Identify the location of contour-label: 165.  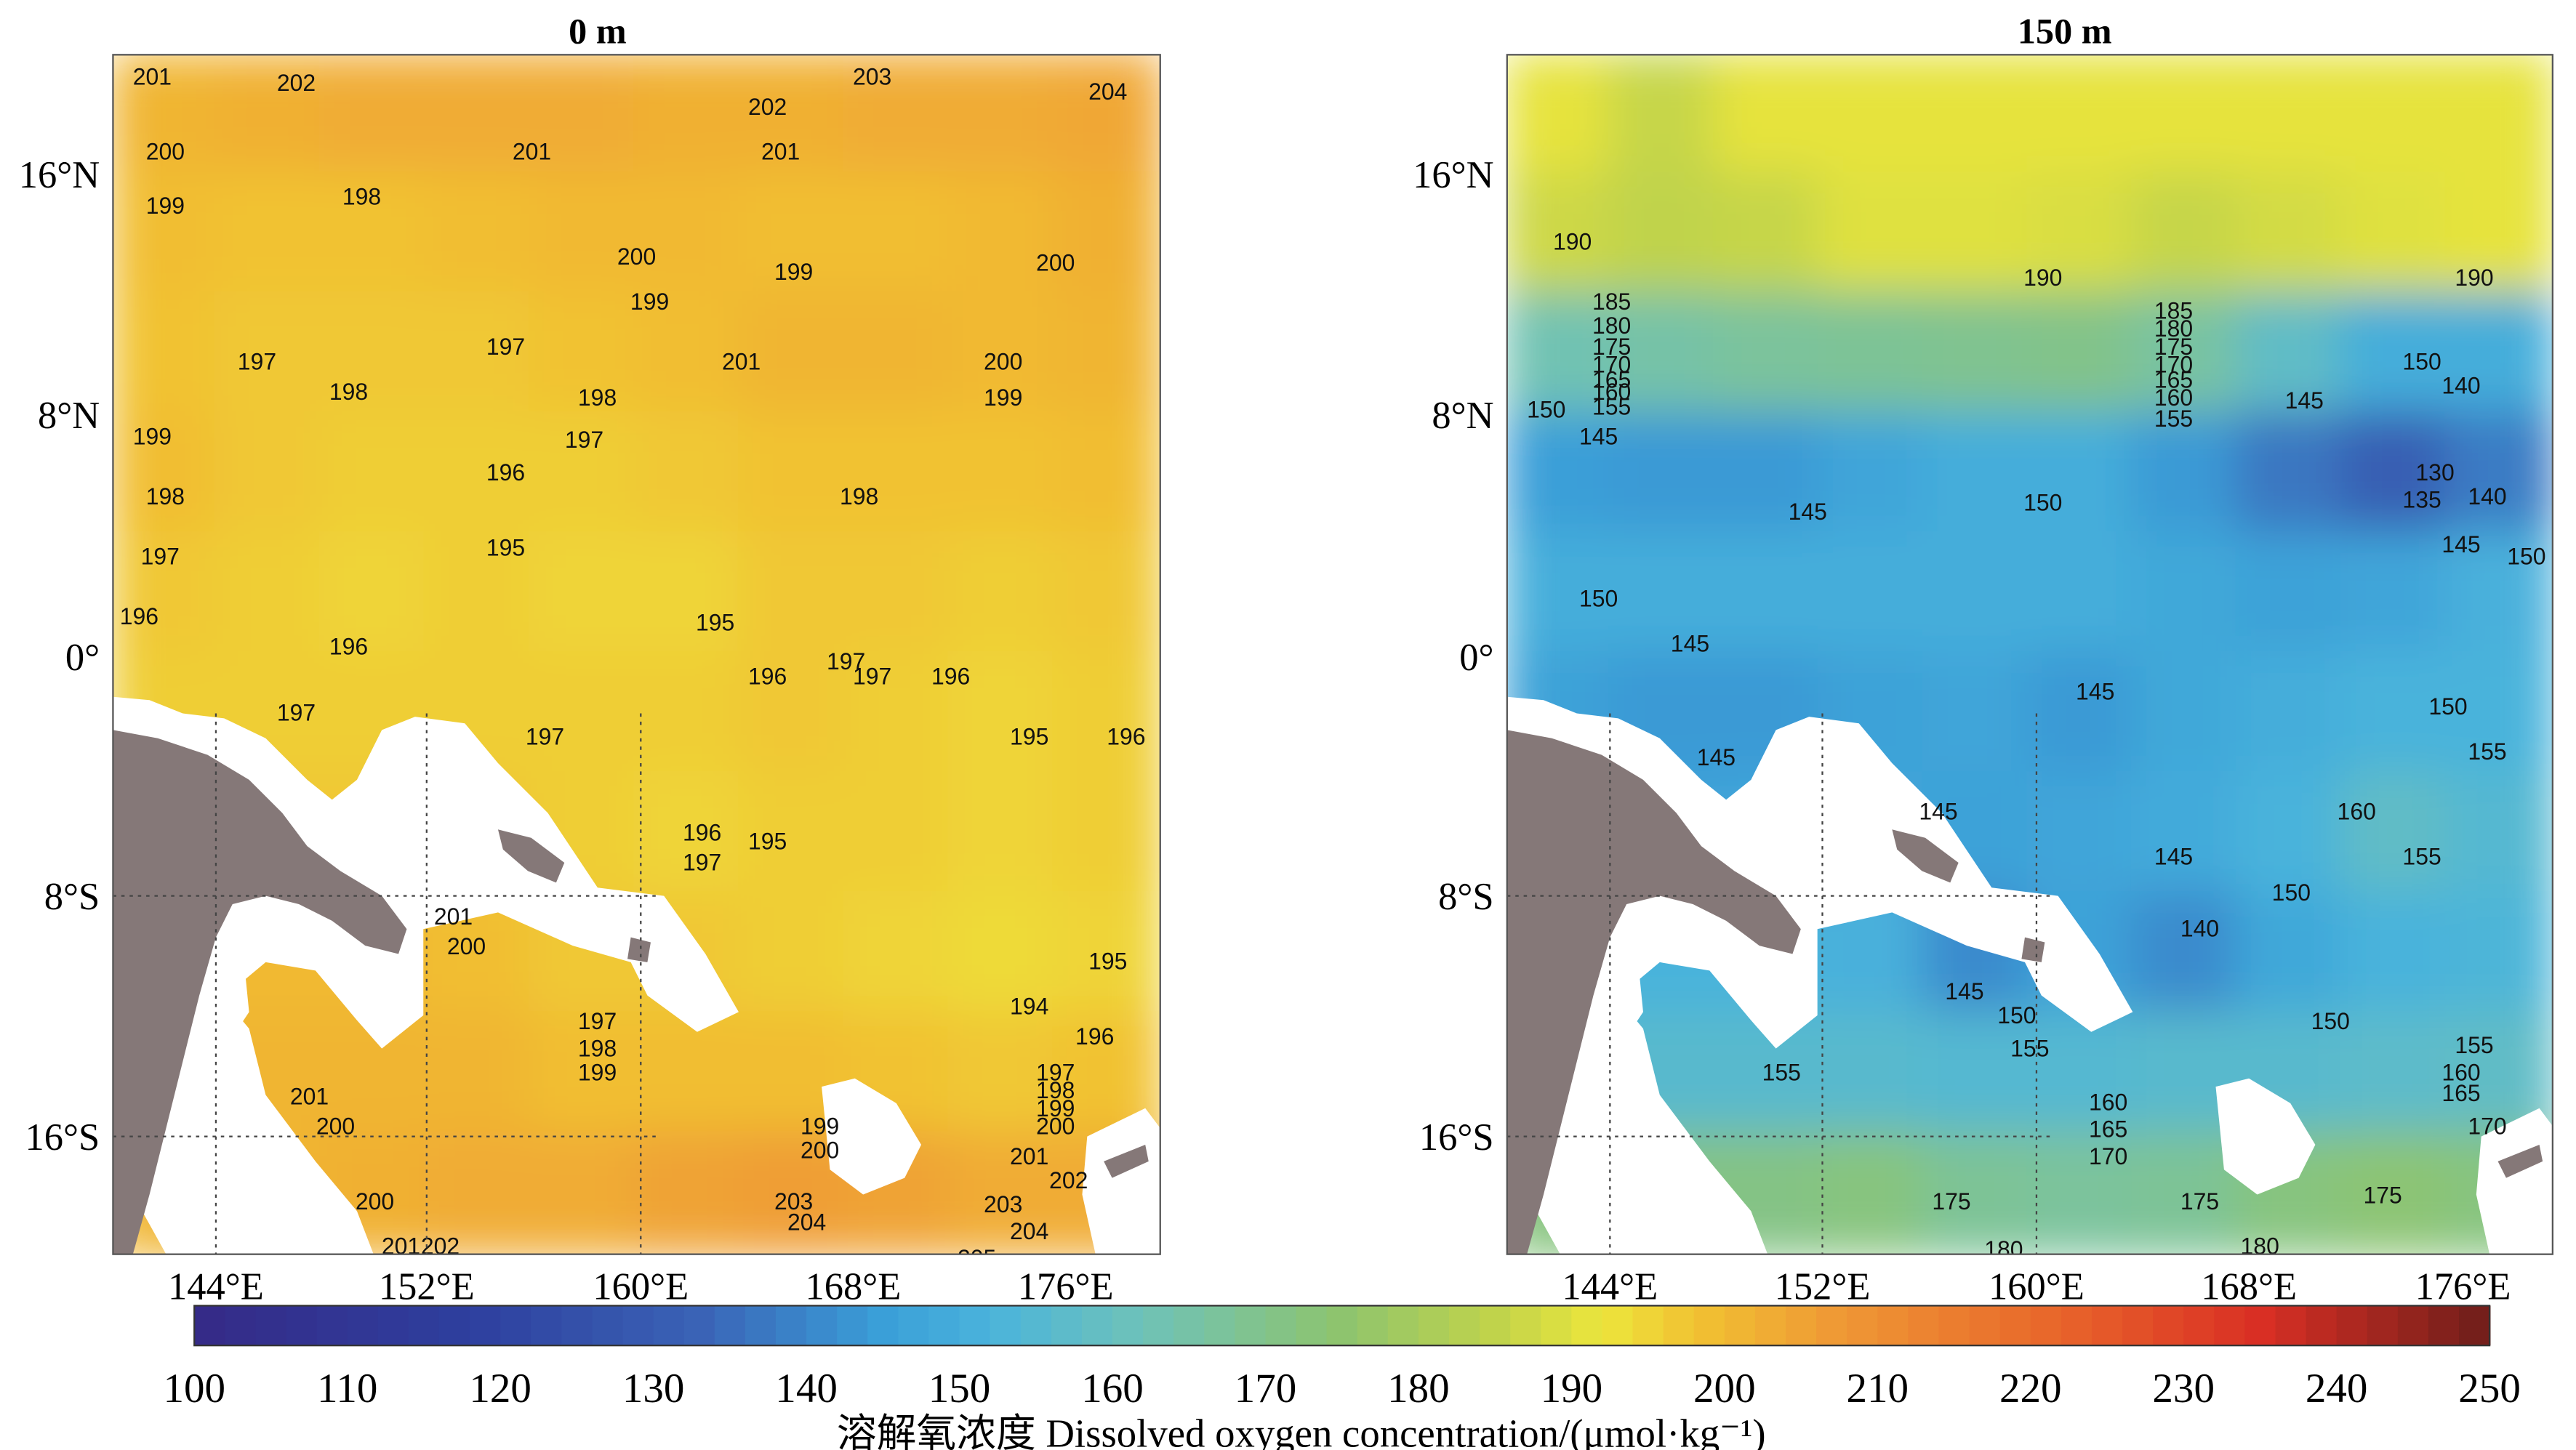
(2174, 379).